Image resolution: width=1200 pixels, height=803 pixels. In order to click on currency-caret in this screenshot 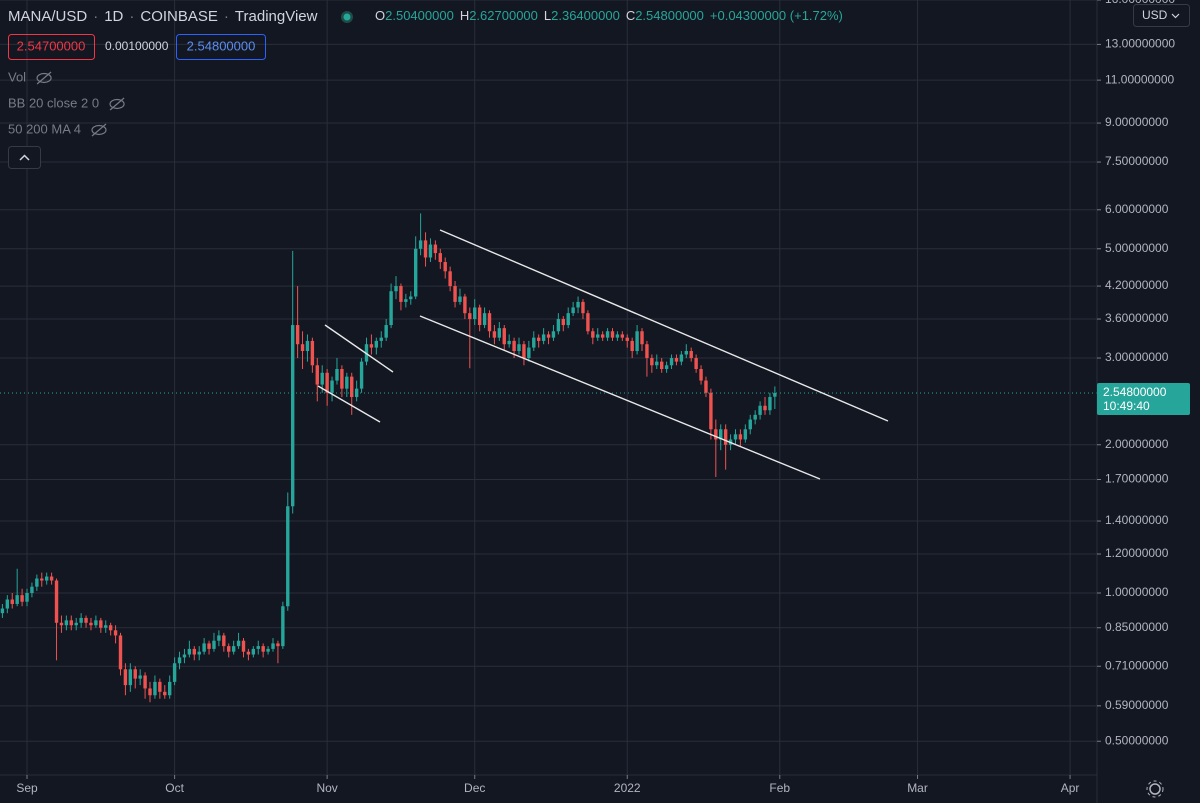, I will do `click(1175, 16)`.